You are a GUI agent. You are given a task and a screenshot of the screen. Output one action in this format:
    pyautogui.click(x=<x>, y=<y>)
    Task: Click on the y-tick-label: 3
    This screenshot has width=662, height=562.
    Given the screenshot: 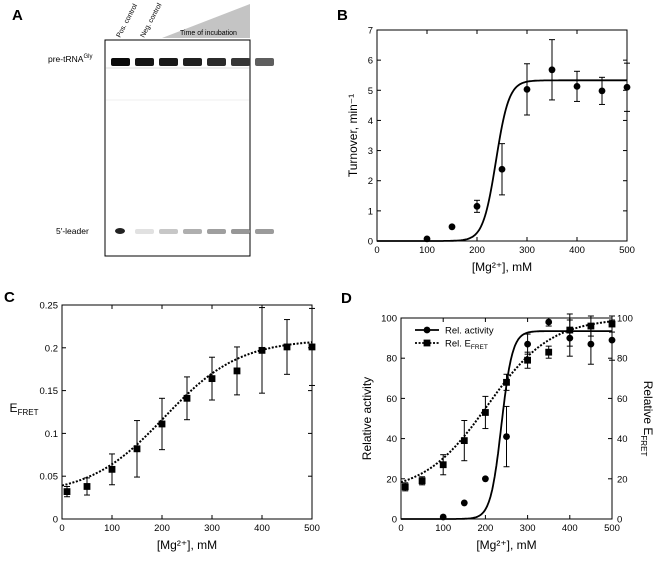 What is the action you would take?
    pyautogui.click(x=370, y=151)
    